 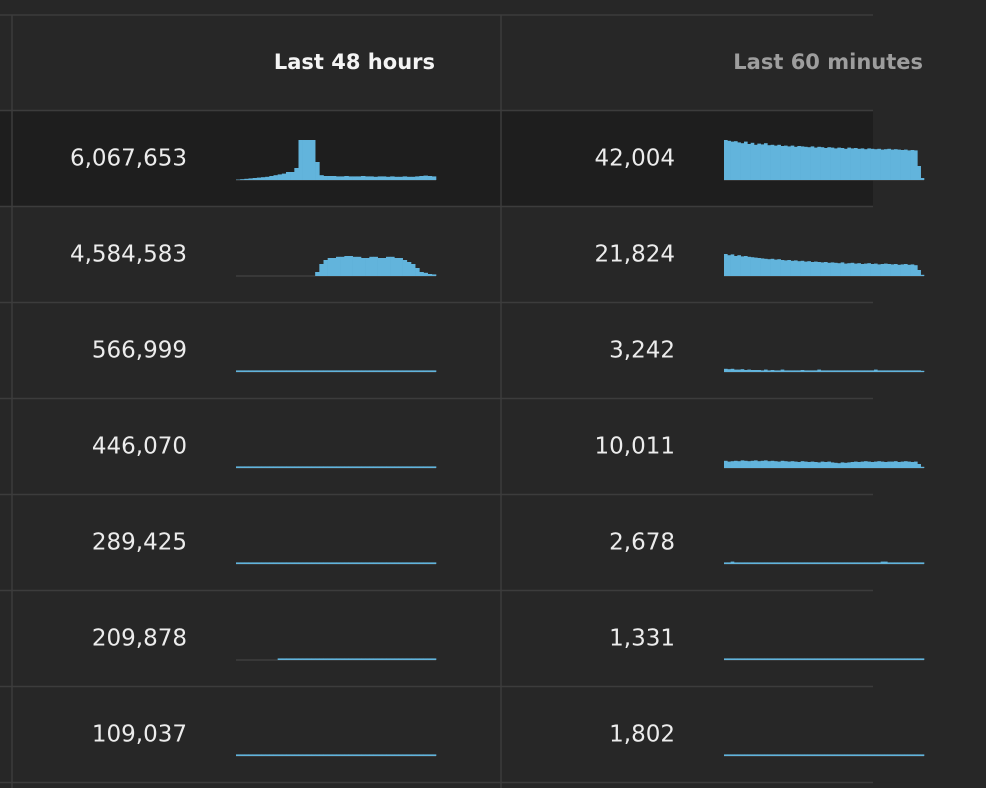 I want to click on column-header: Last 60 minutes, so click(x=828, y=62).